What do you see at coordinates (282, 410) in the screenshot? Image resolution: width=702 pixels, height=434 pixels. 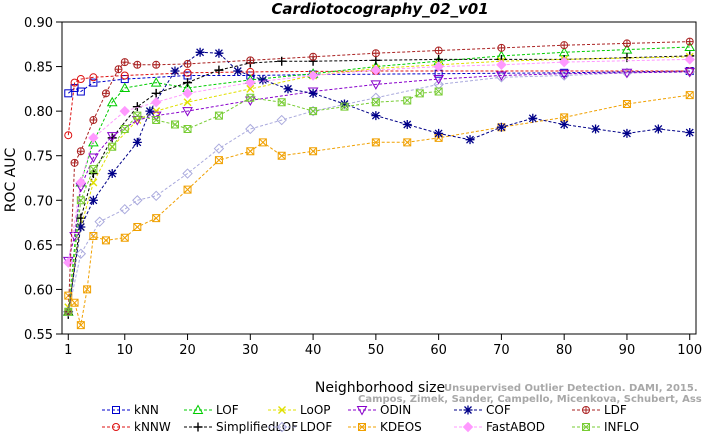 I see `legend-marker-loop` at bounding box center [282, 410].